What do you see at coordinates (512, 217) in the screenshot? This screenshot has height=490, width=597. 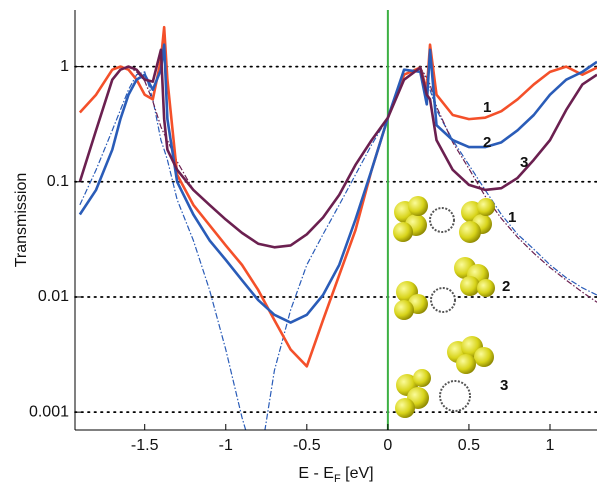 I see `inset-label: 1` at bounding box center [512, 217].